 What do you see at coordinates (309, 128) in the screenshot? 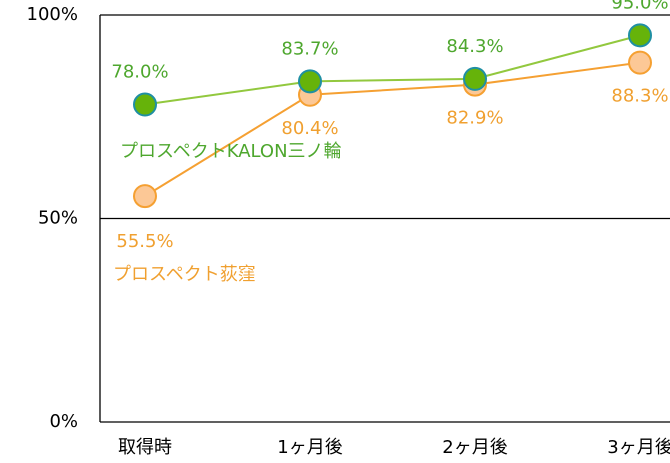
I see `data-label: 80.4%` at bounding box center [309, 128].